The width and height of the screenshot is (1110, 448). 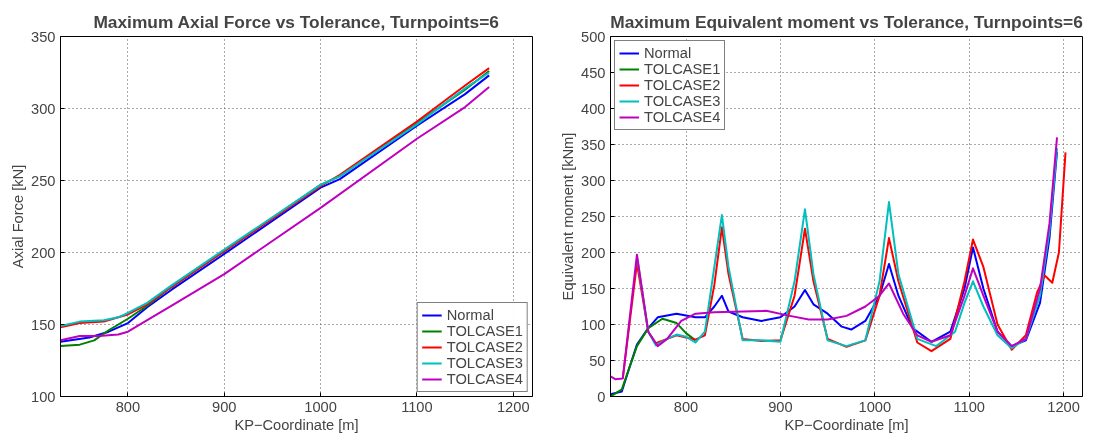 I want to click on y-tick-label: 450, so click(x=593, y=72).